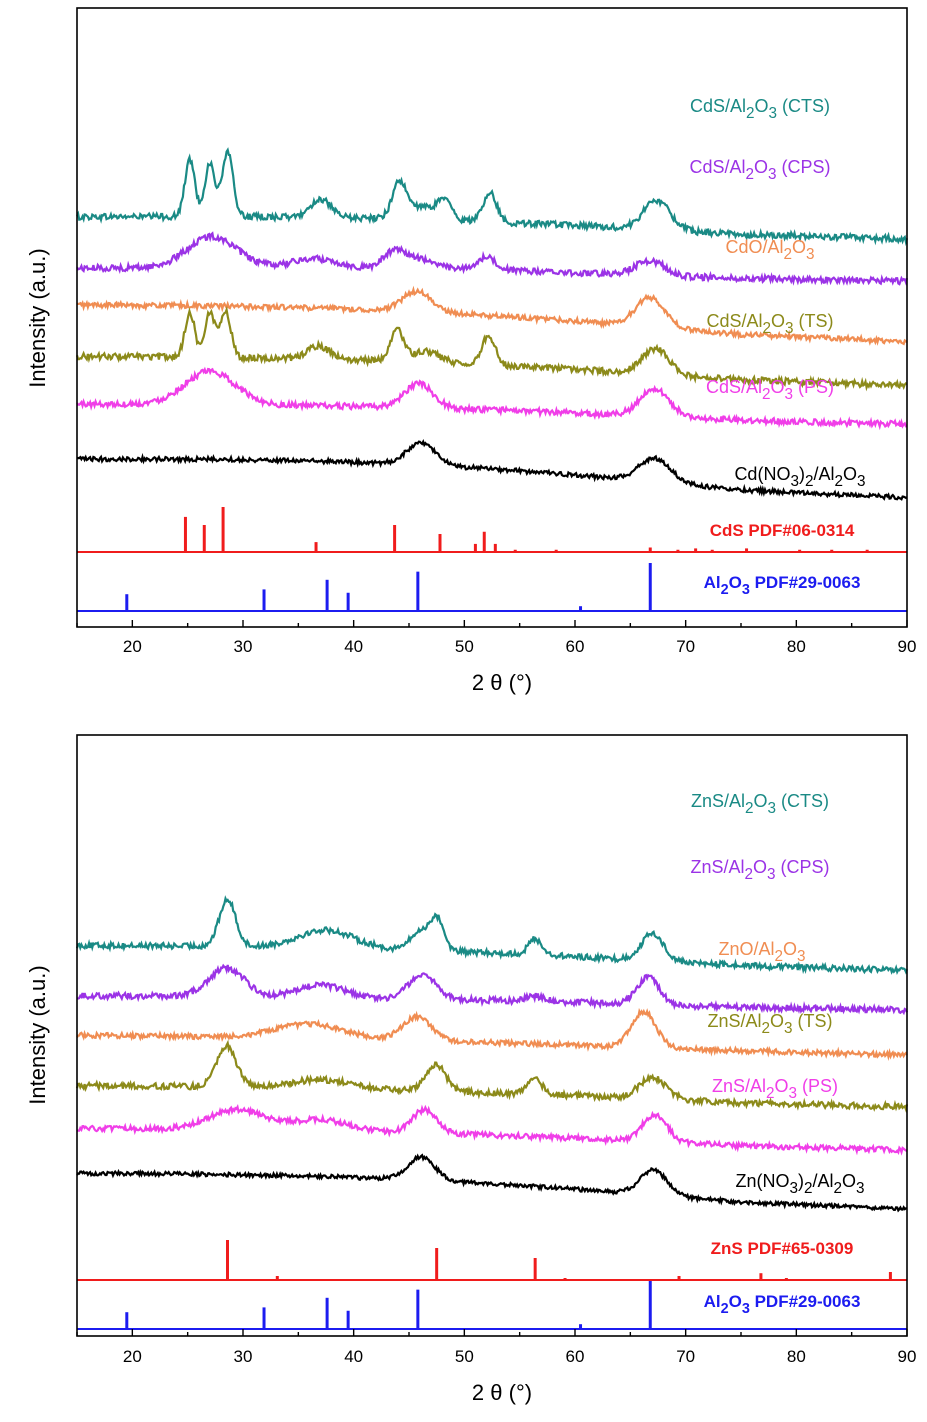  I want to click on series-line-cds-al2o3-ts-, so click(491, 348).